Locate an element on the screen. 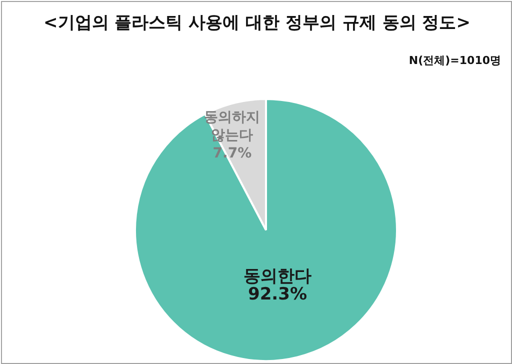  data-label: 92.3% is located at coordinates (277, 294).